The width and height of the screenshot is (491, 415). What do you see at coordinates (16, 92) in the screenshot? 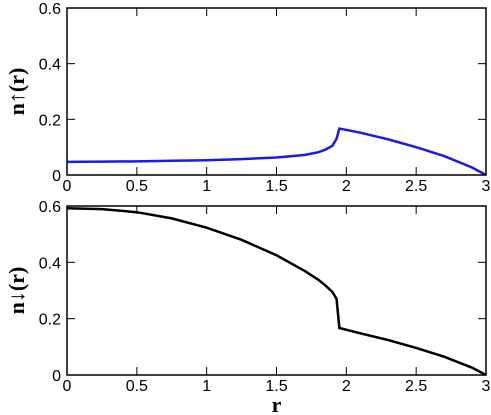
I see `y-axis-label: n↑(r)` at bounding box center [16, 92].